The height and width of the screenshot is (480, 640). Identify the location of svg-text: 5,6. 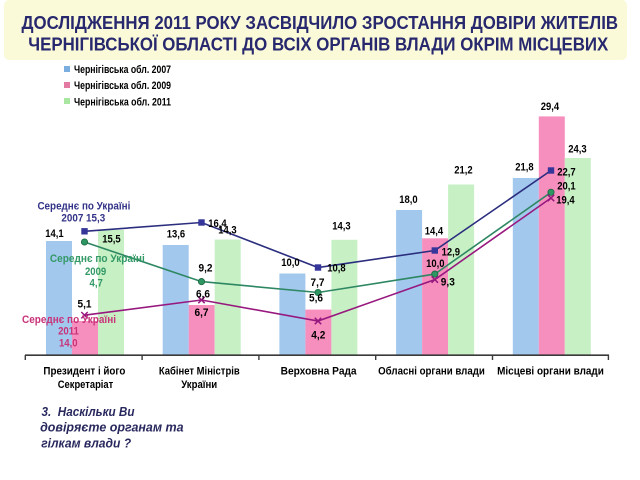
(316, 299).